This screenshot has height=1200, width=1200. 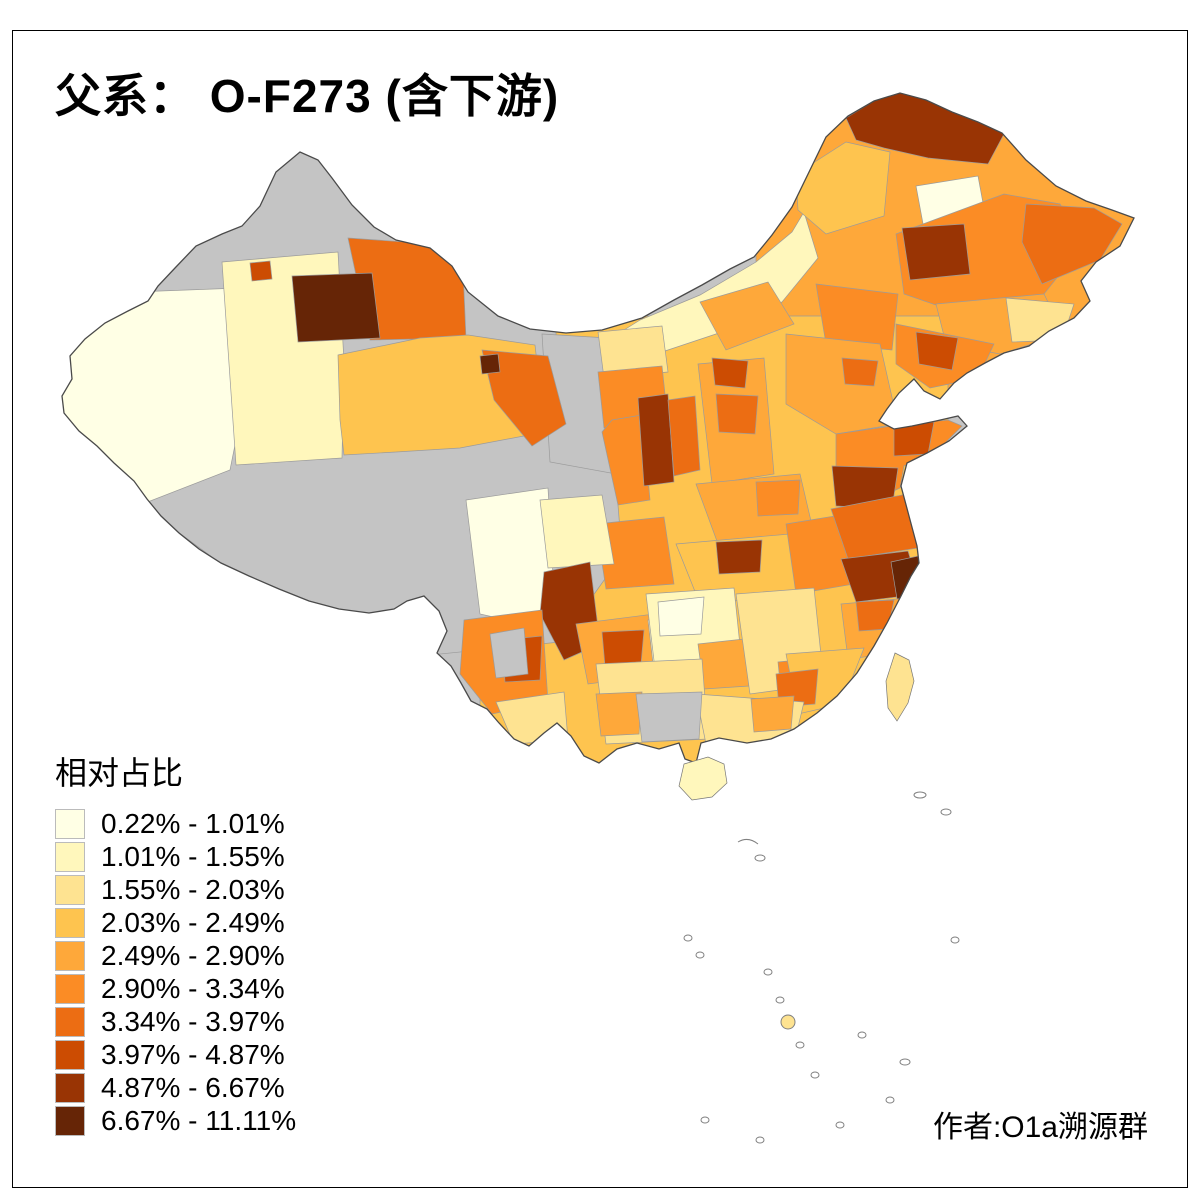 I want to click on legend-row: 0.22% - 1.01%, so click(x=175, y=824).